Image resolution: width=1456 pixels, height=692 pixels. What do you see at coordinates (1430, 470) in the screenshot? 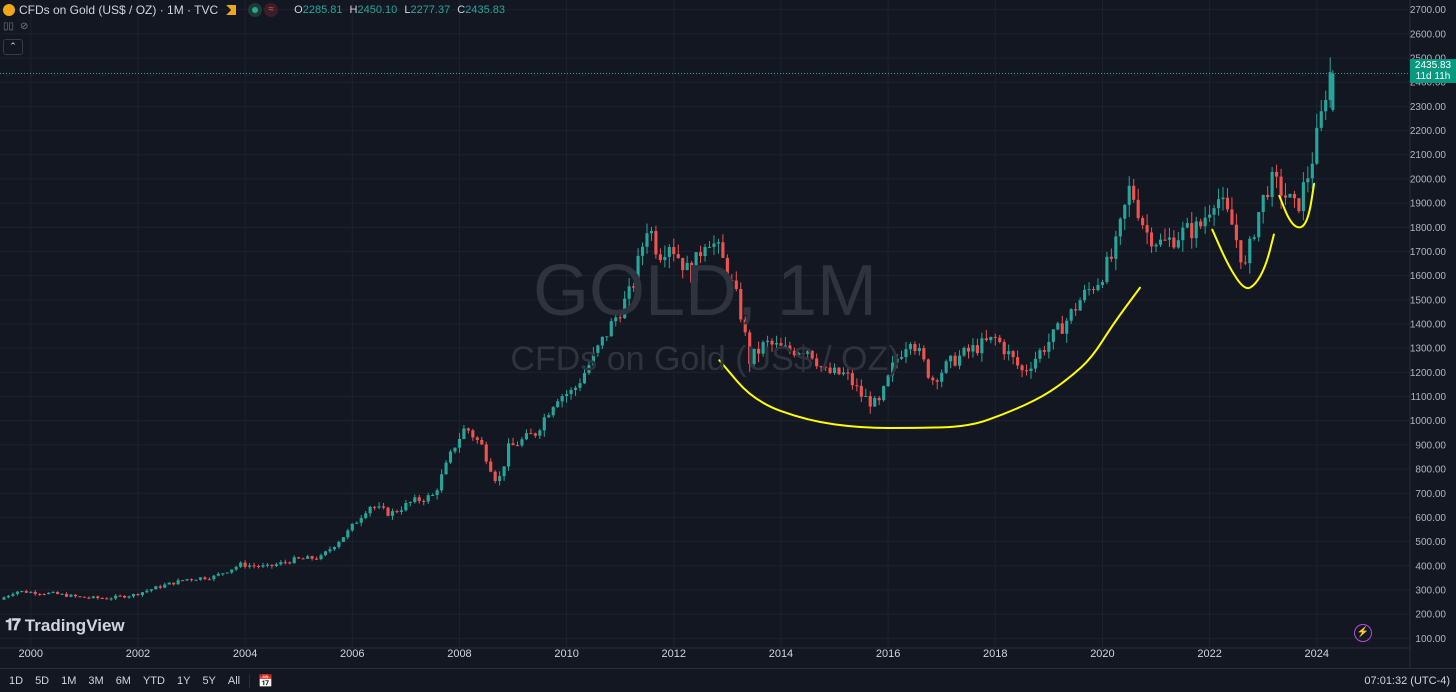
I see `y-tick-label: 800.00` at bounding box center [1430, 470].